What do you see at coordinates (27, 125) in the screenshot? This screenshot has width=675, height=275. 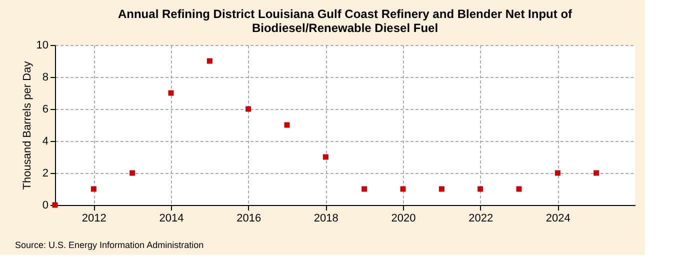 I see `y-axis-title: Thousand Barrels per Day` at bounding box center [27, 125].